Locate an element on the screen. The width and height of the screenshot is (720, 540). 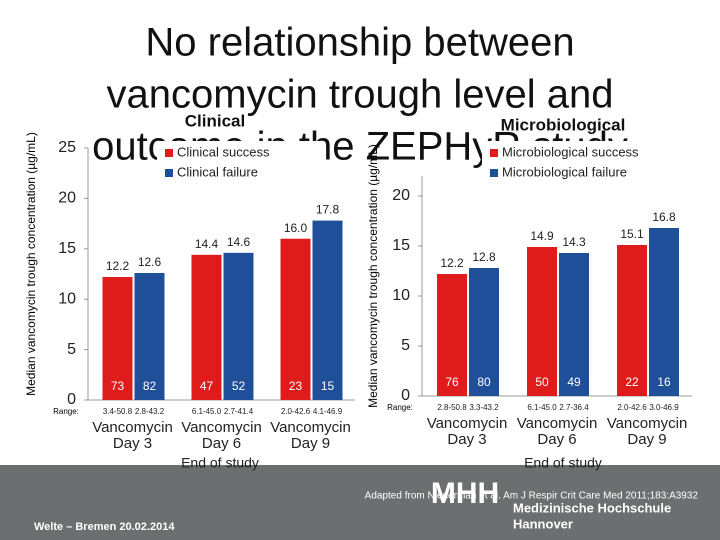
count-label: 50 is located at coordinates (542, 382).